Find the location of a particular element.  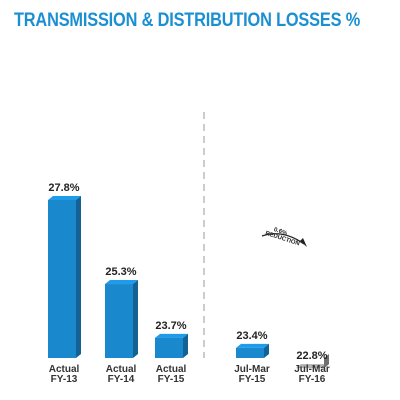

bar-side-fy15 is located at coordinates (185, 345).